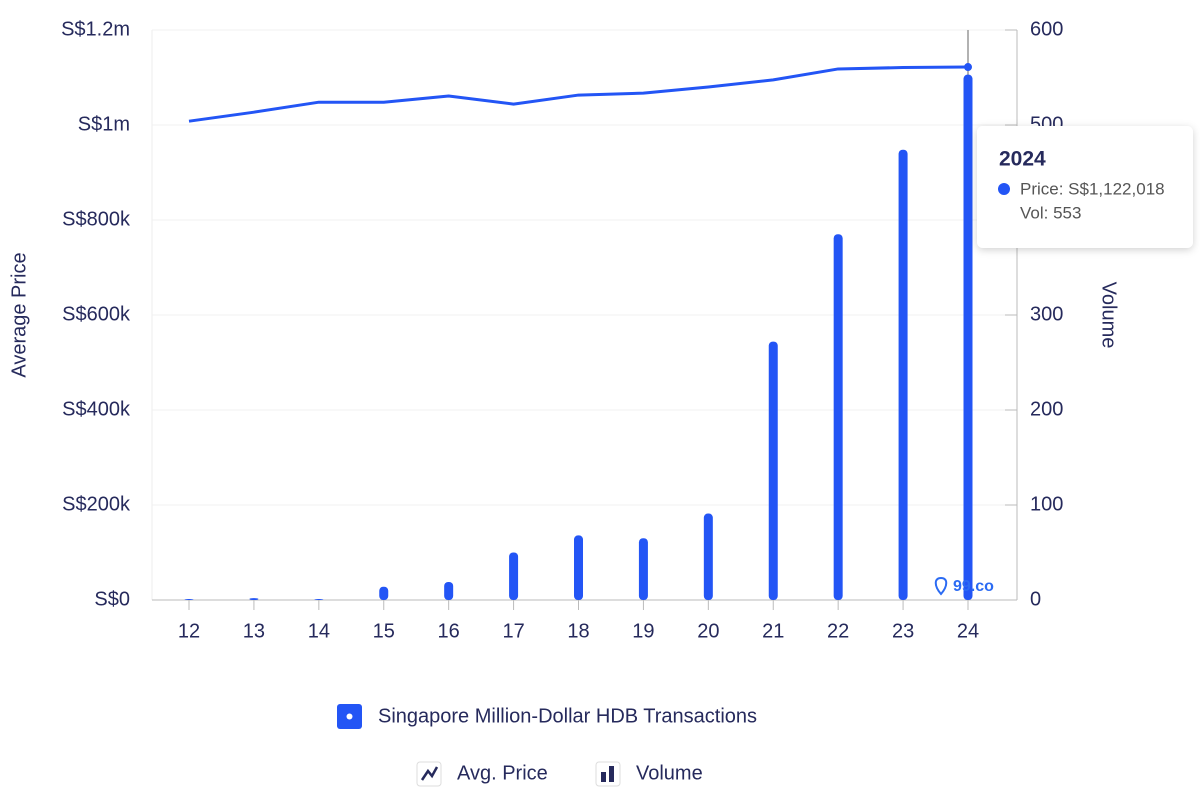 This screenshot has height=799, width=1200. What do you see at coordinates (578, 631) in the screenshot?
I see `x-tick-label: 18` at bounding box center [578, 631].